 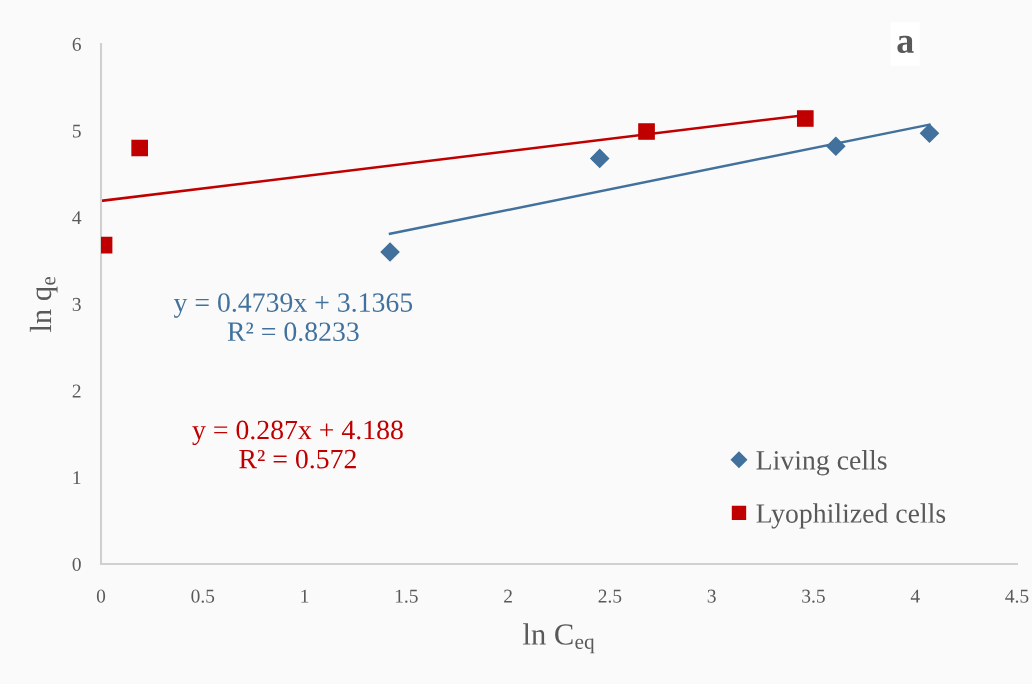 I want to click on x-tick-label: 2, so click(x=508, y=596).